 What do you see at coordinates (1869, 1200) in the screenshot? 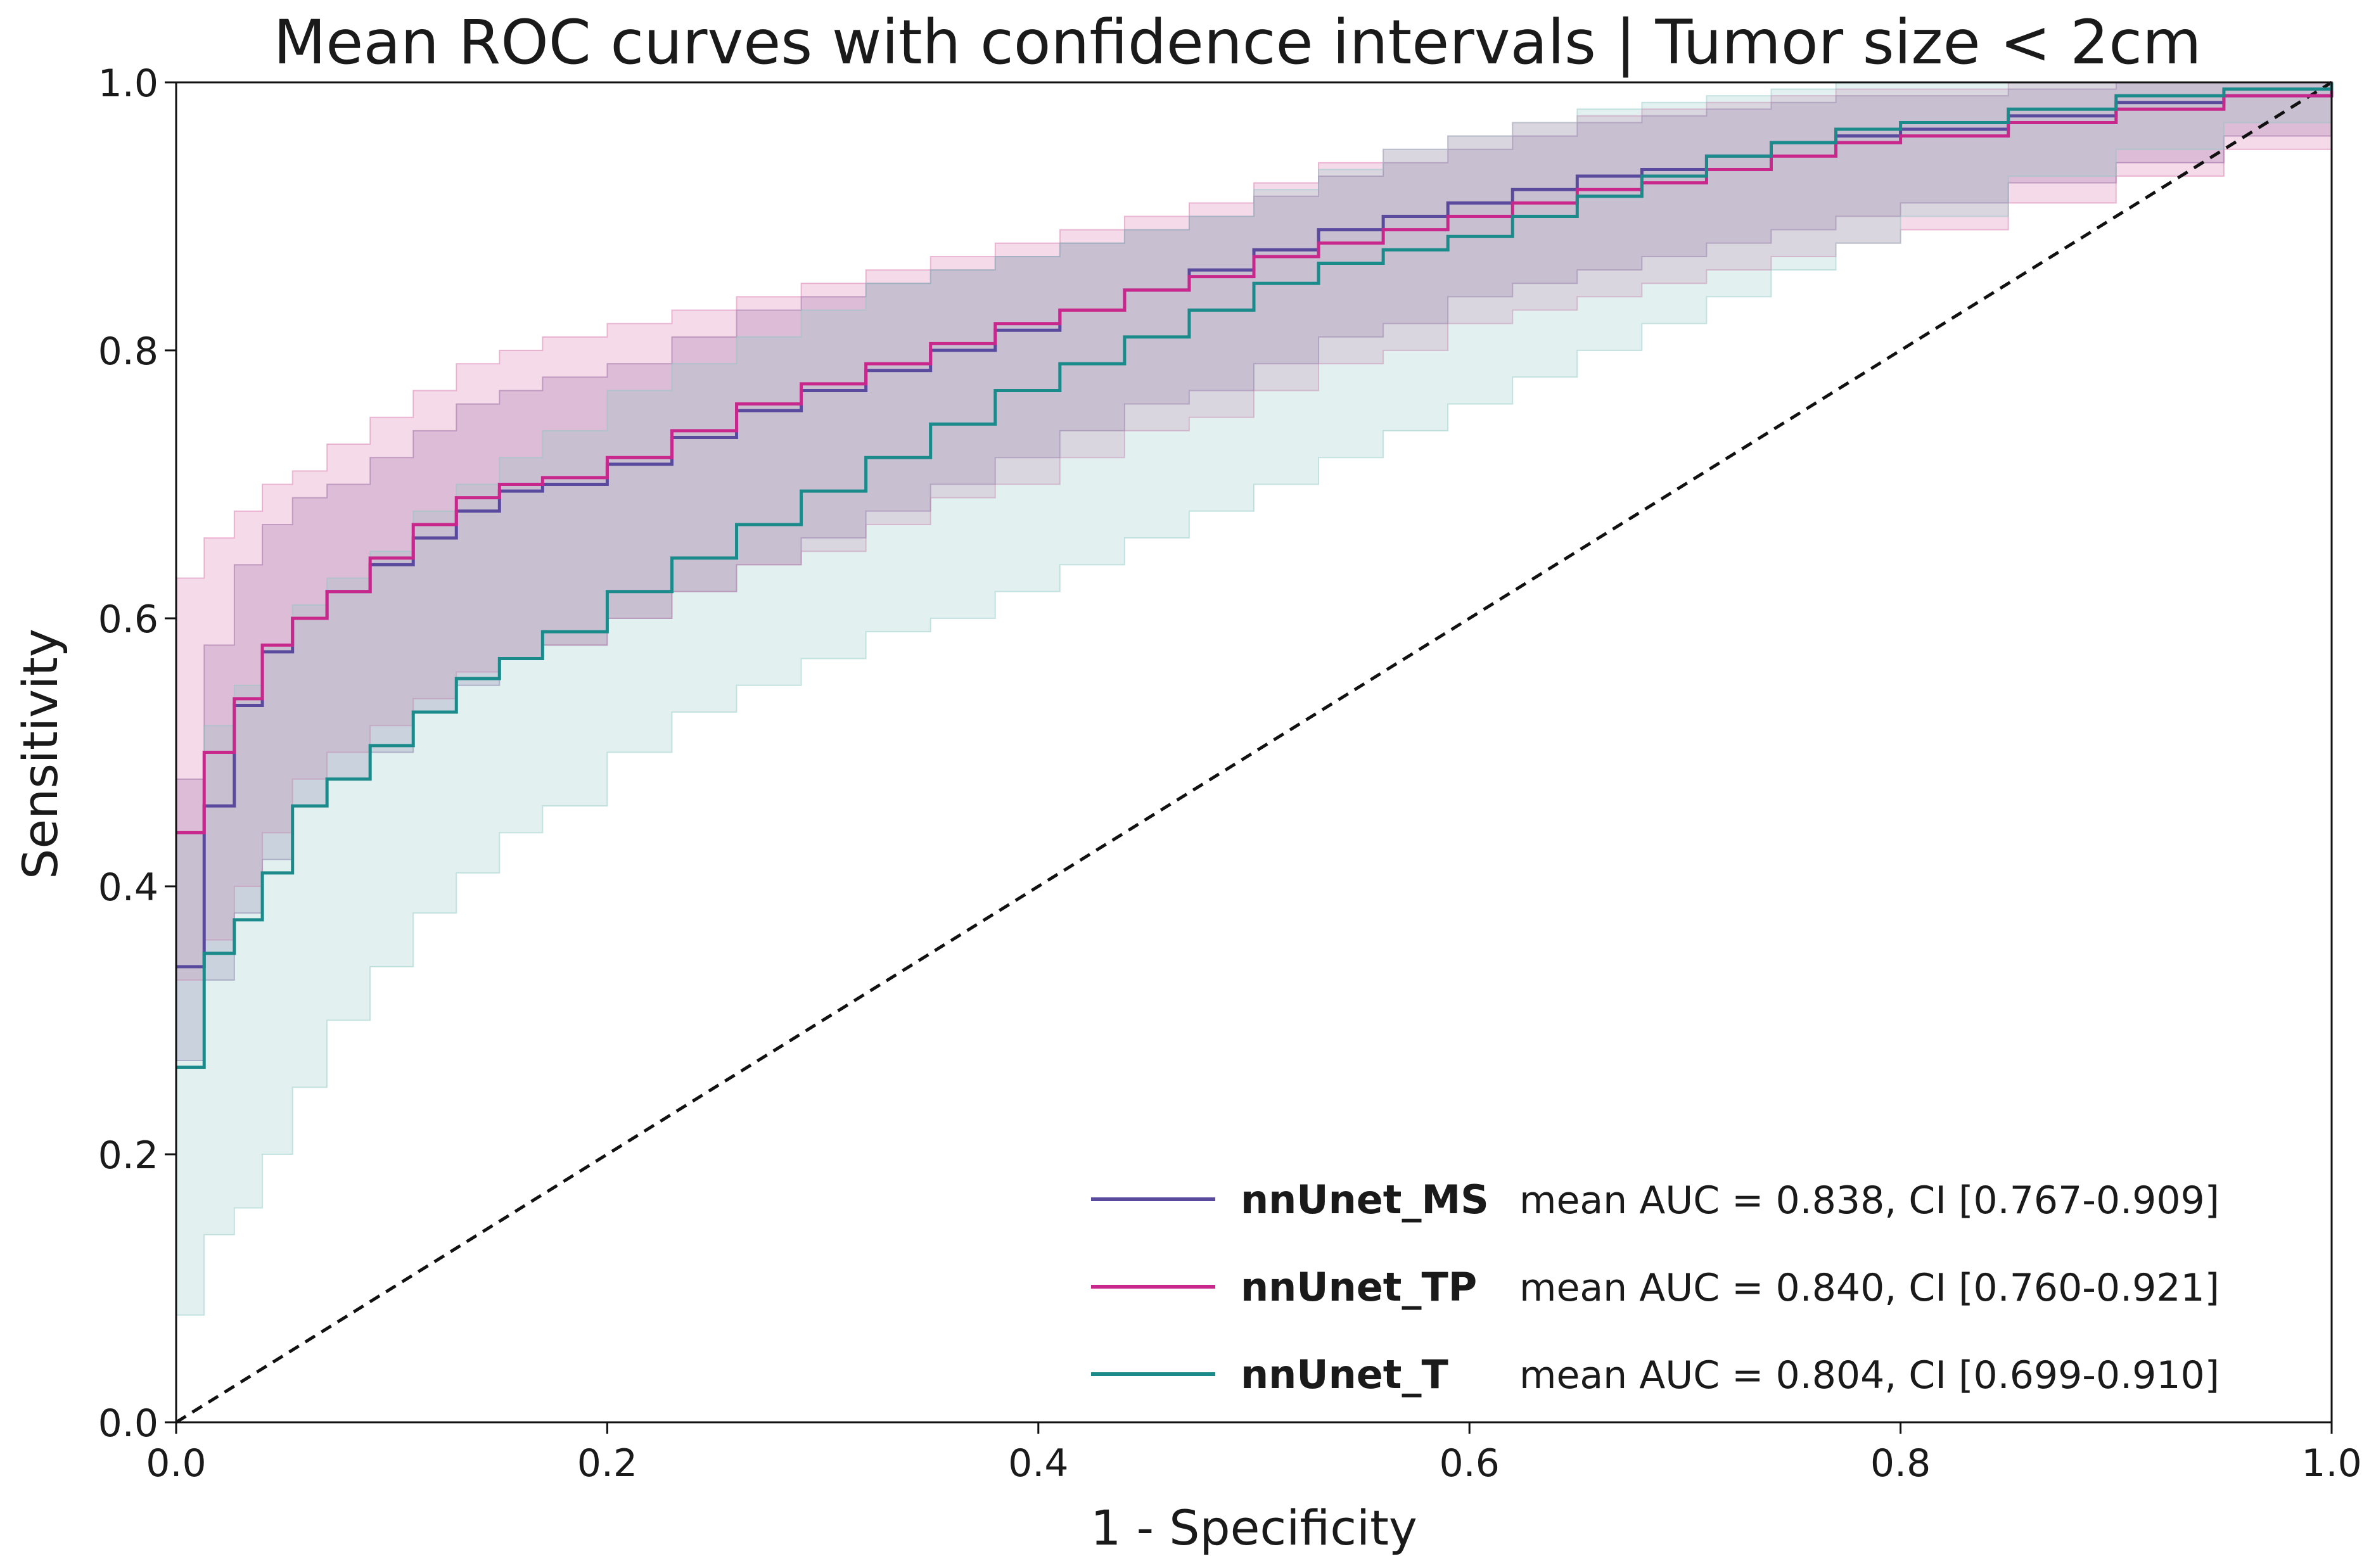
I see `legend-auc-text: mean AUC = 0.838, CI [0.767-0.909]` at bounding box center [1869, 1200].